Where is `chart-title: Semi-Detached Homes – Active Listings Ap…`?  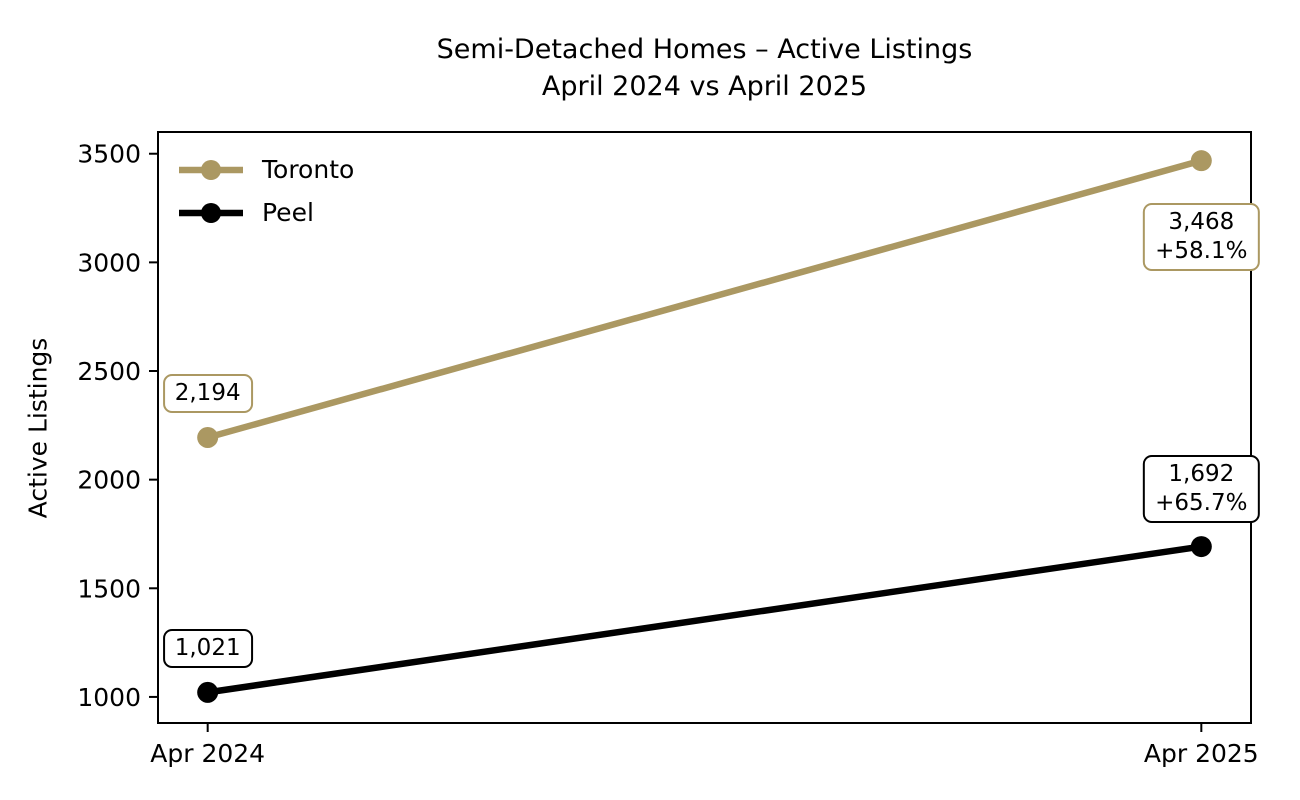 chart-title: Semi-Detached Homes – Active Listings Ap… is located at coordinates (704, 68).